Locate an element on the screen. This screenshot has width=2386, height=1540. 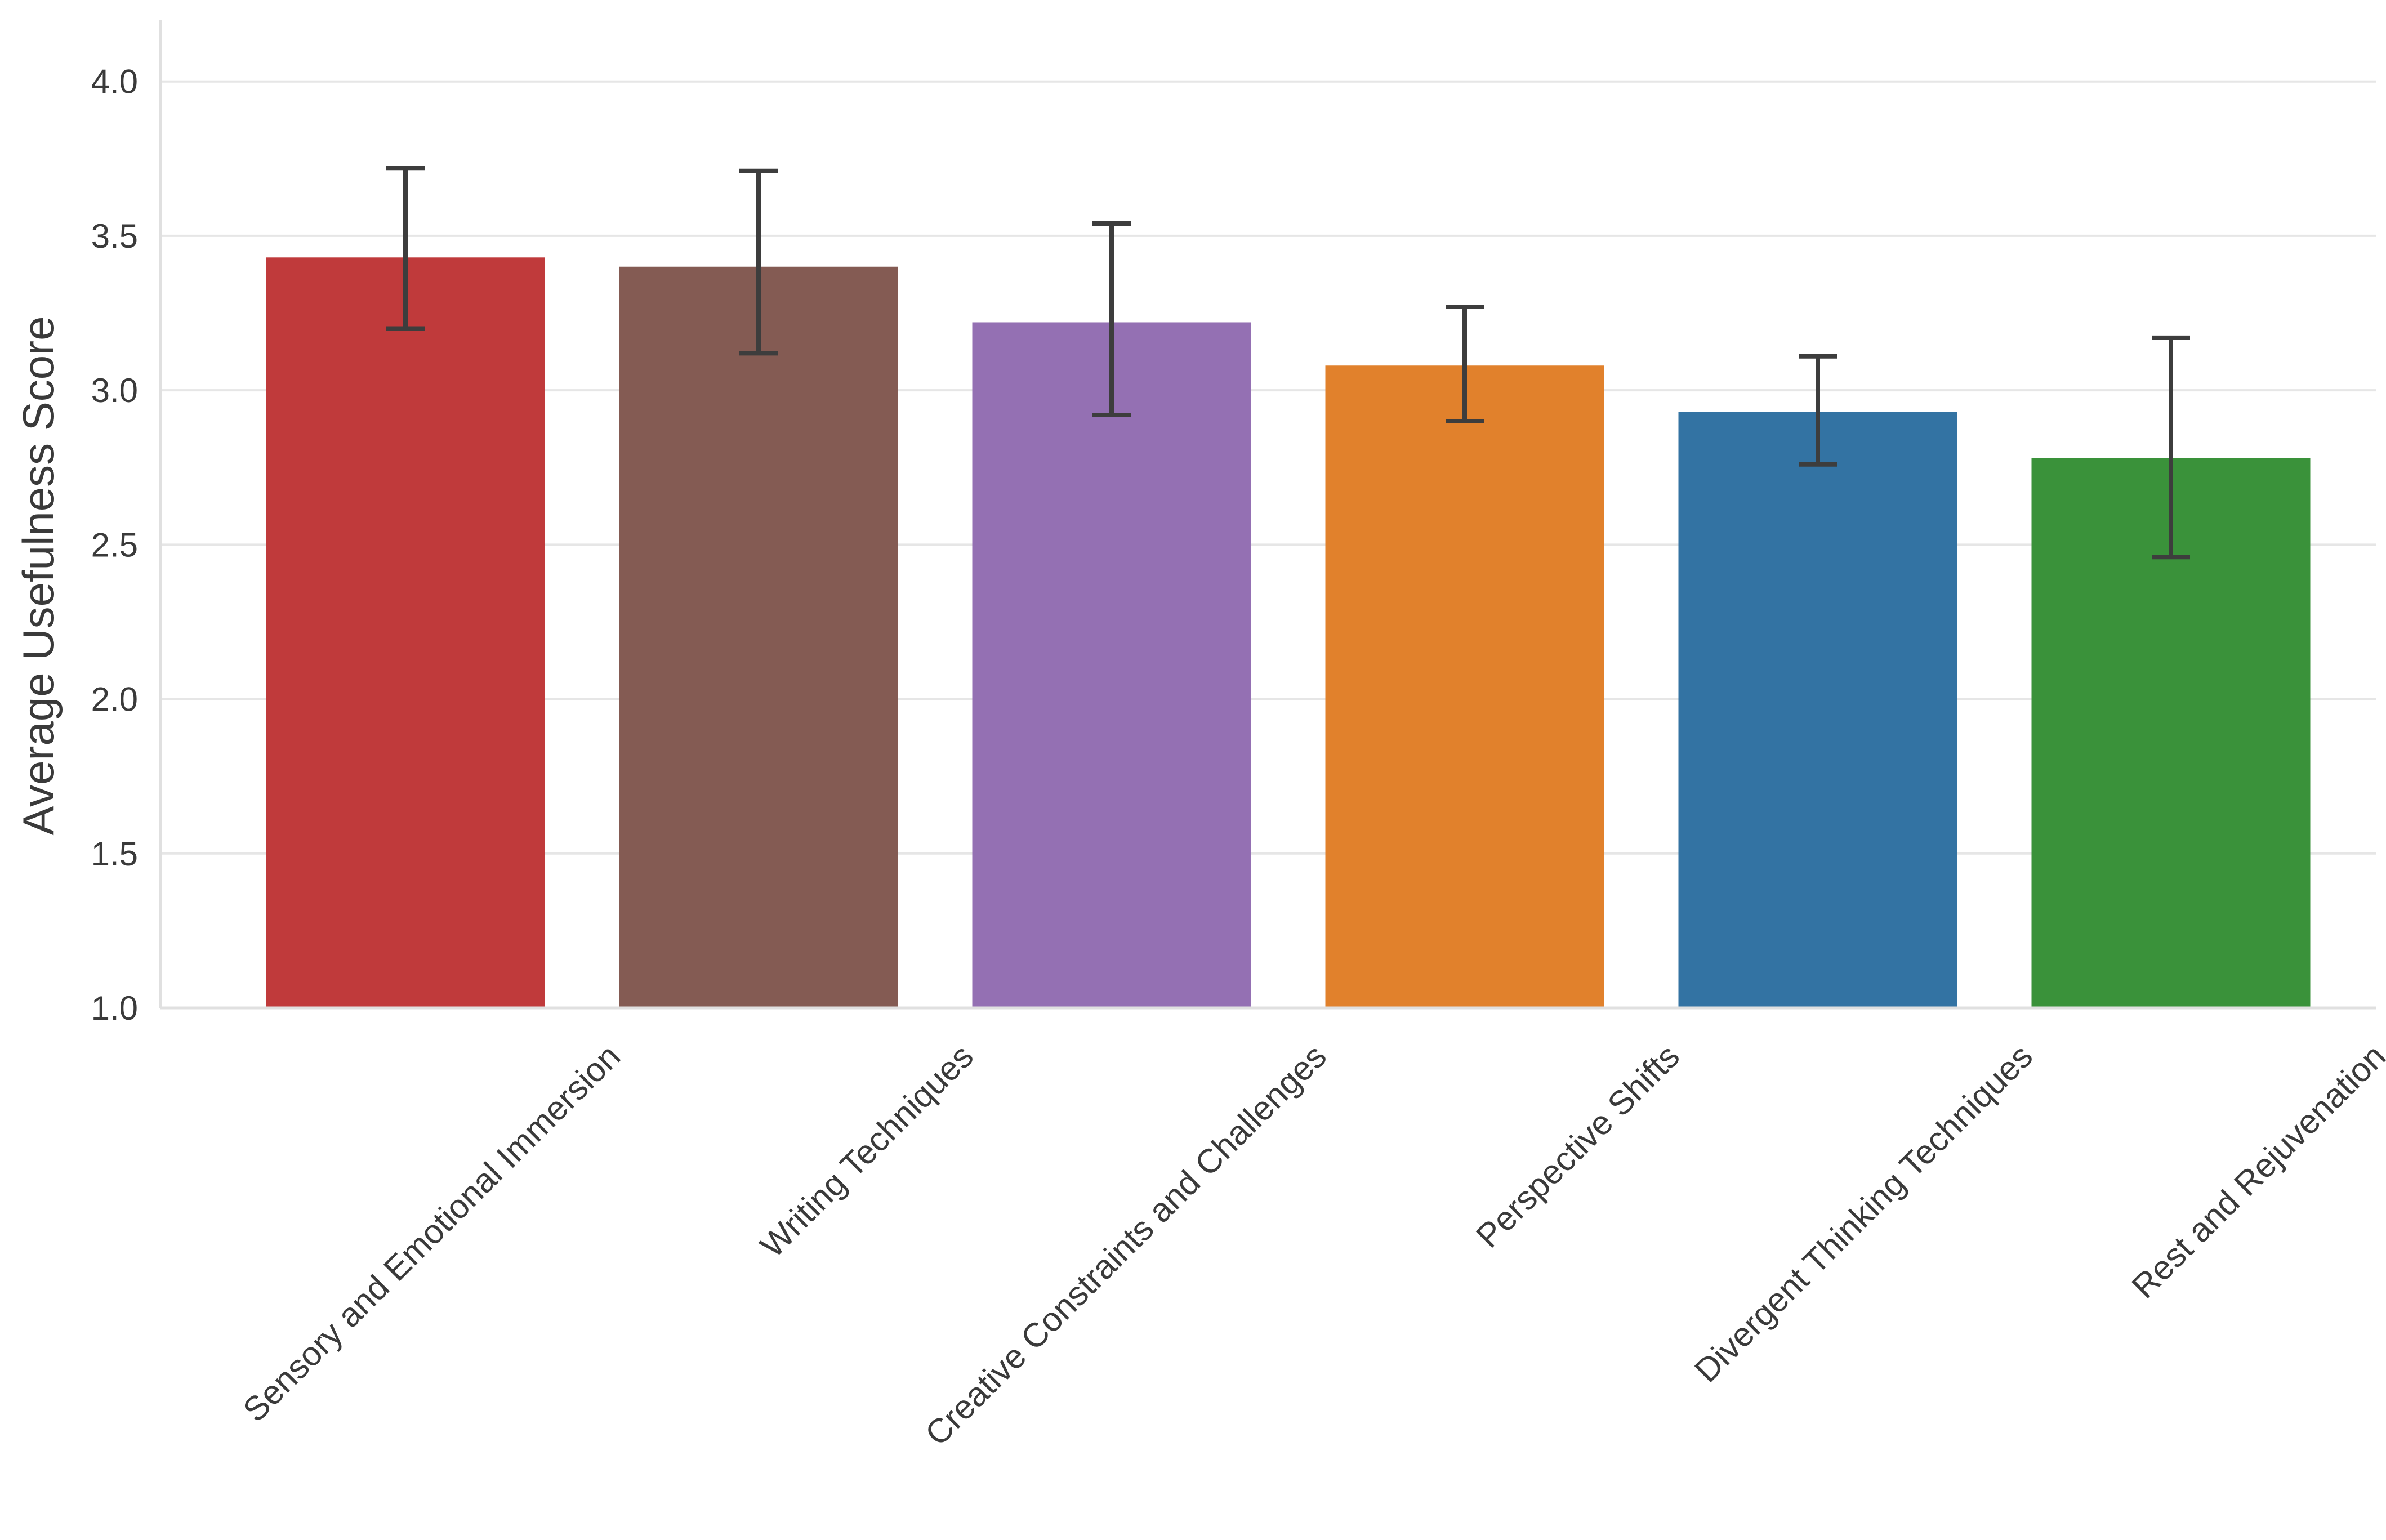
x-tick-label: Creative Constraints and Challenges is located at coordinates (1126, 1245).